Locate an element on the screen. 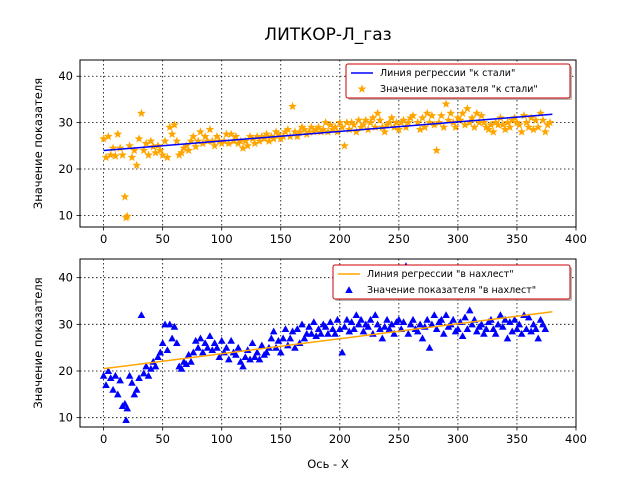  x-tick-label: 250 is located at coordinates (399, 239).